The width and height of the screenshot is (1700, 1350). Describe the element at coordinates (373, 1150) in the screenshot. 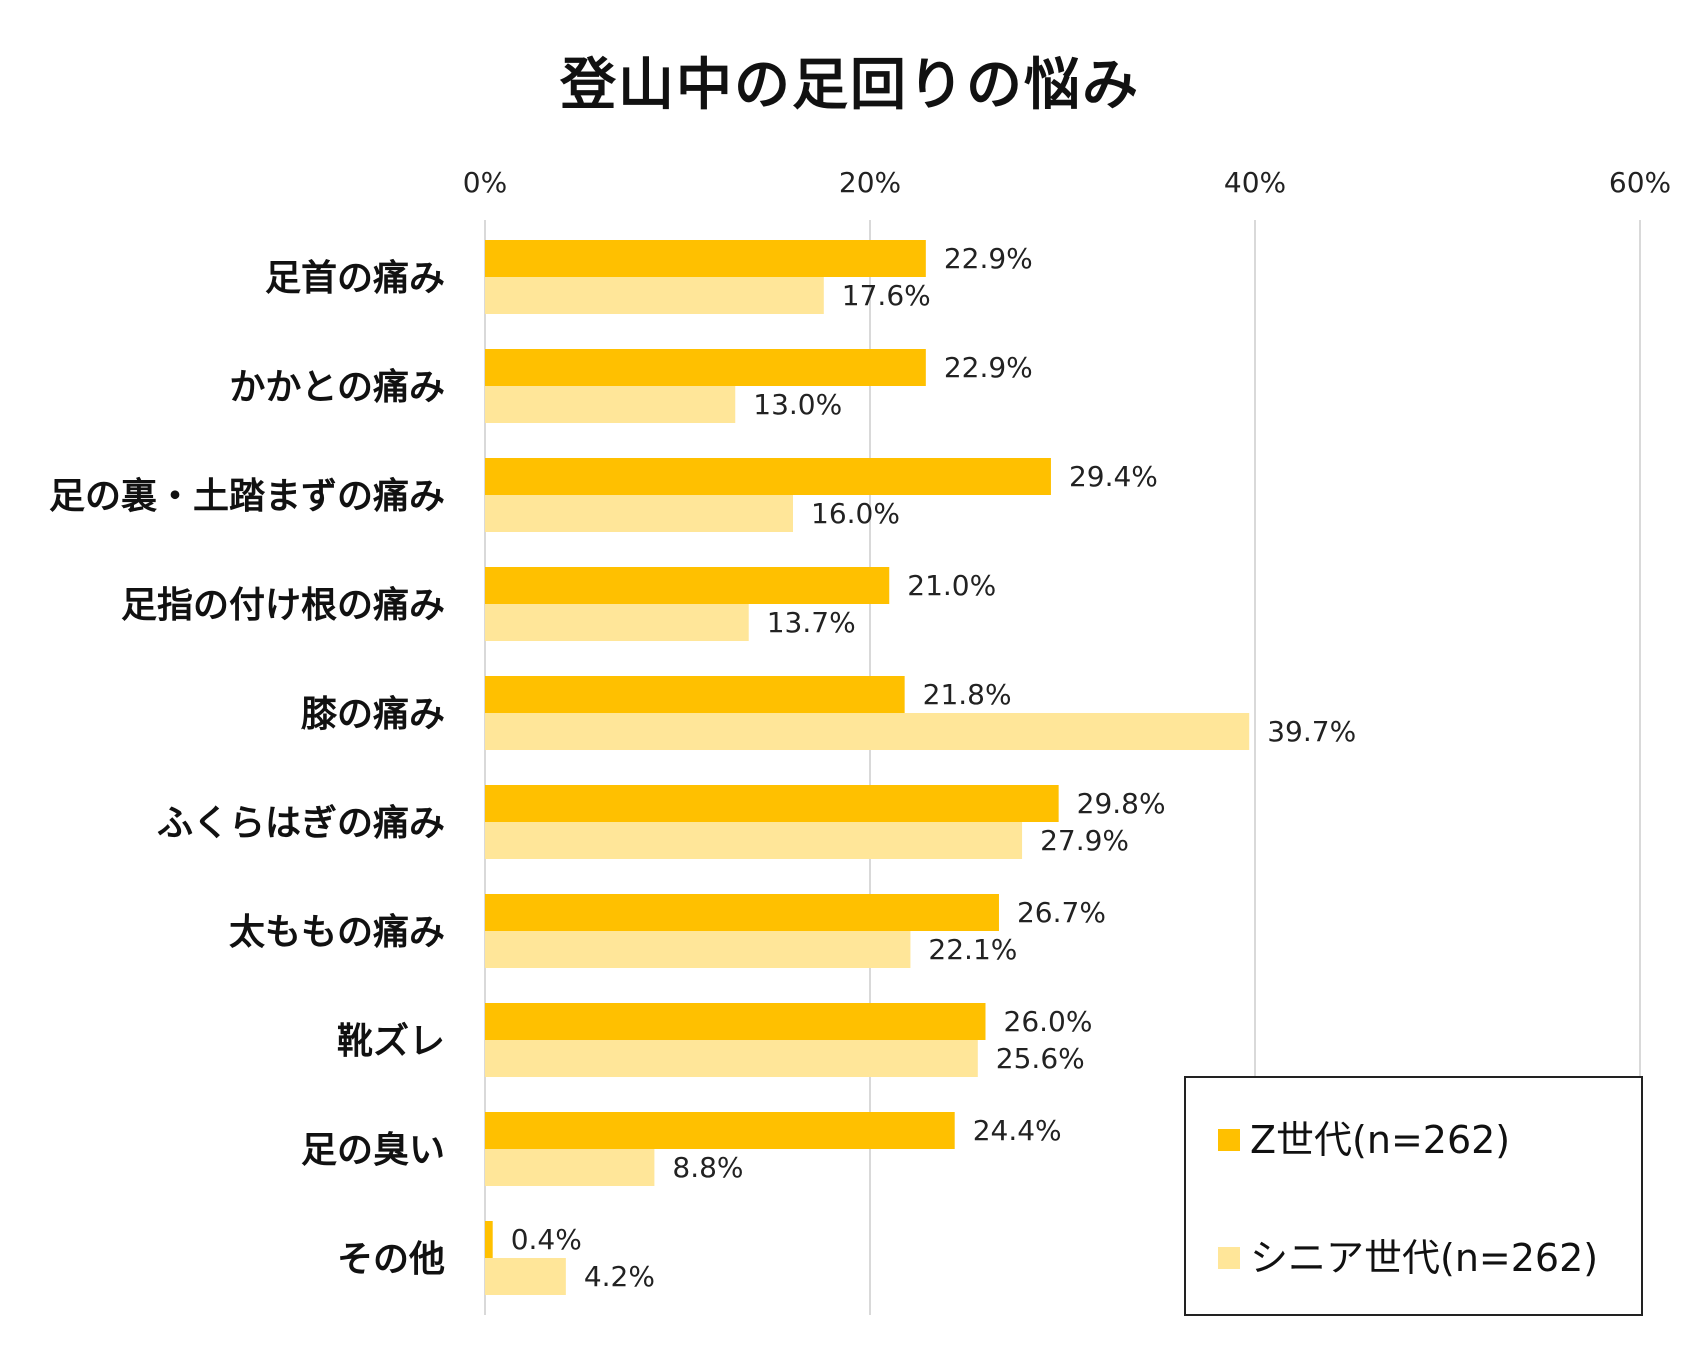

I see `category-label: 足の臭い` at that location.